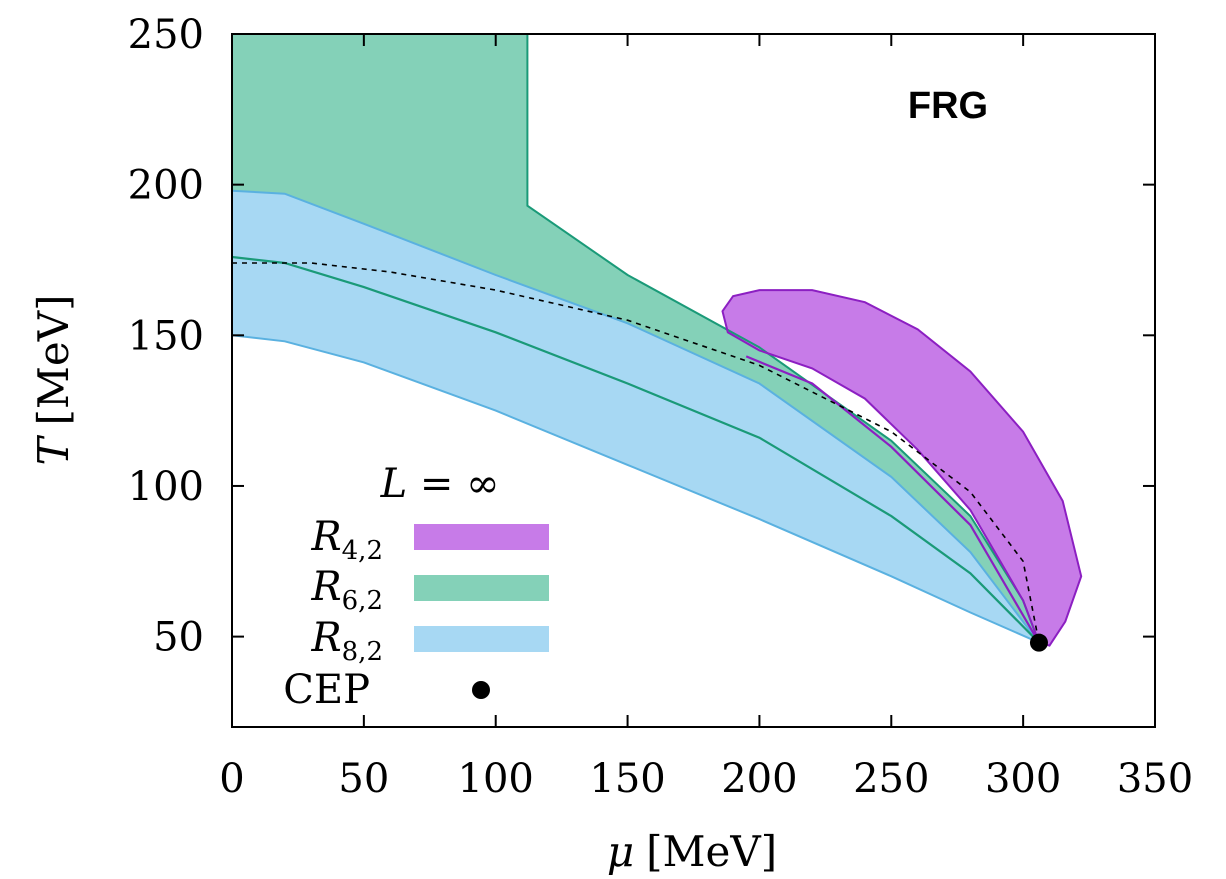  I want to click on y-axis-unit: [MeV], so click(53, 360).